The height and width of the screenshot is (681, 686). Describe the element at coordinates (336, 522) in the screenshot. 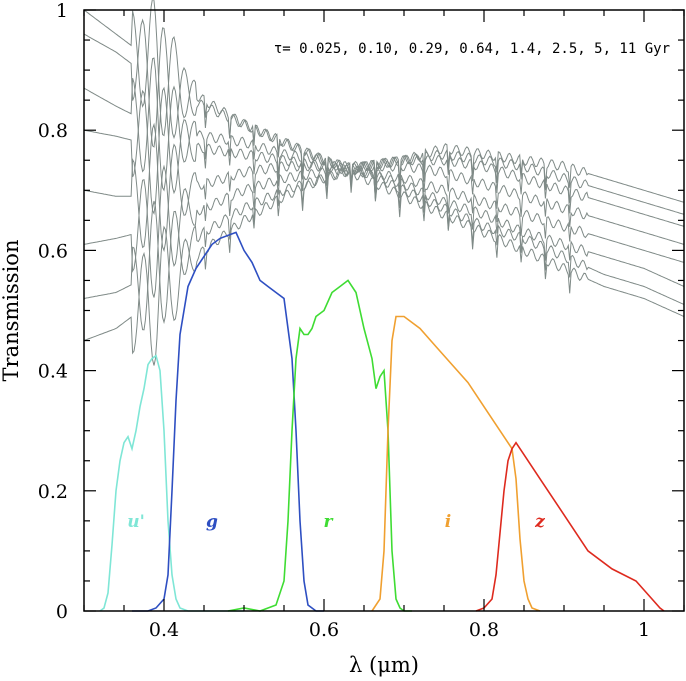

I see `filter-labels: u' g r i z` at that location.